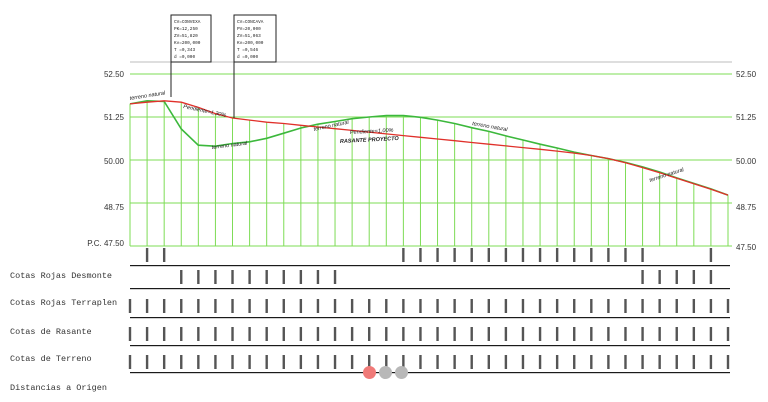  I want to click on curve-2-line-2: PV=20,000, so click(249, 29).